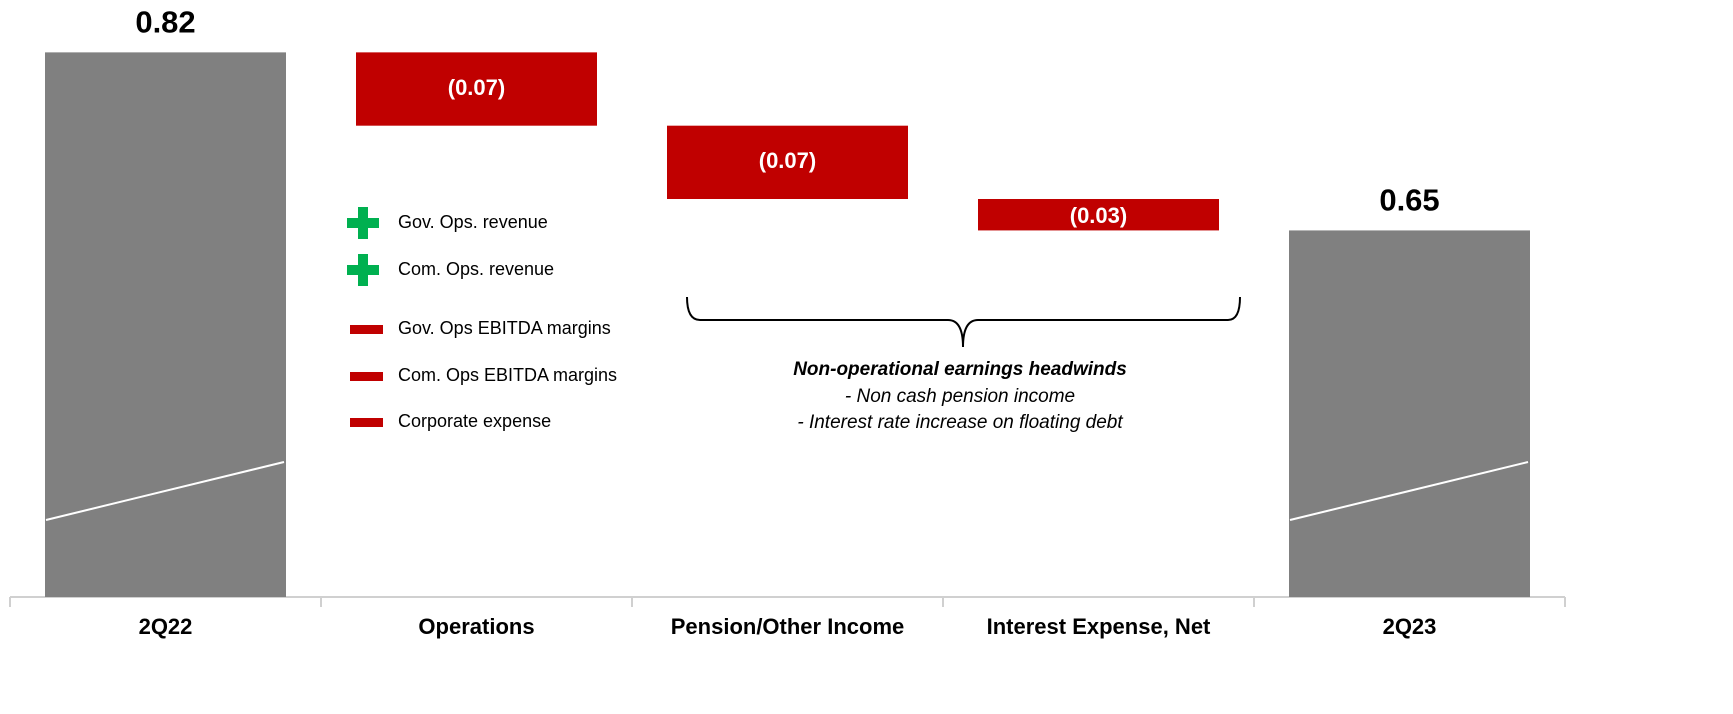  I want to click on annotation-line: - Non cash pension income, so click(960, 396).